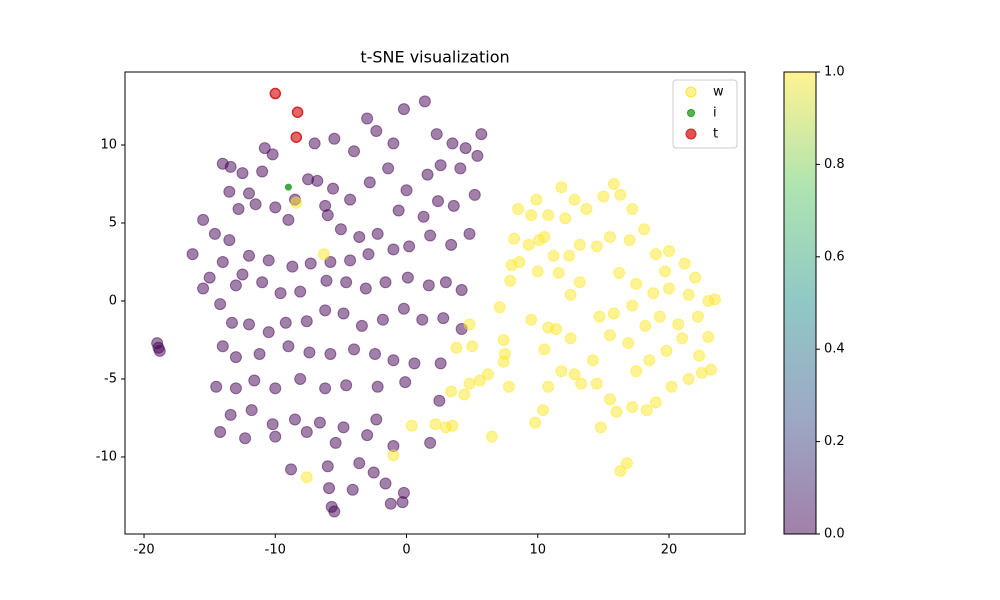 This screenshot has width=1000, height=600. Describe the element at coordinates (691, 92) in the screenshot. I see `legend-marker` at that location.